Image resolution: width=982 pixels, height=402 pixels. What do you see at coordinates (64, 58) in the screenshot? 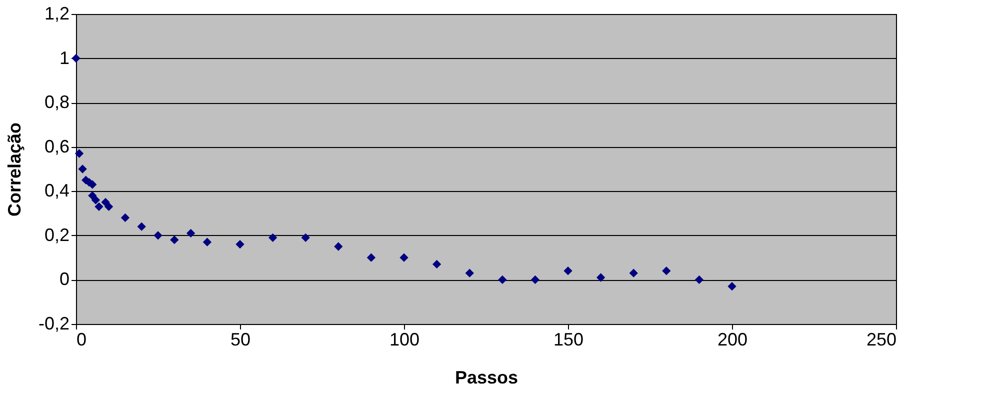
I see `y-tick-label: 1` at bounding box center [64, 58].